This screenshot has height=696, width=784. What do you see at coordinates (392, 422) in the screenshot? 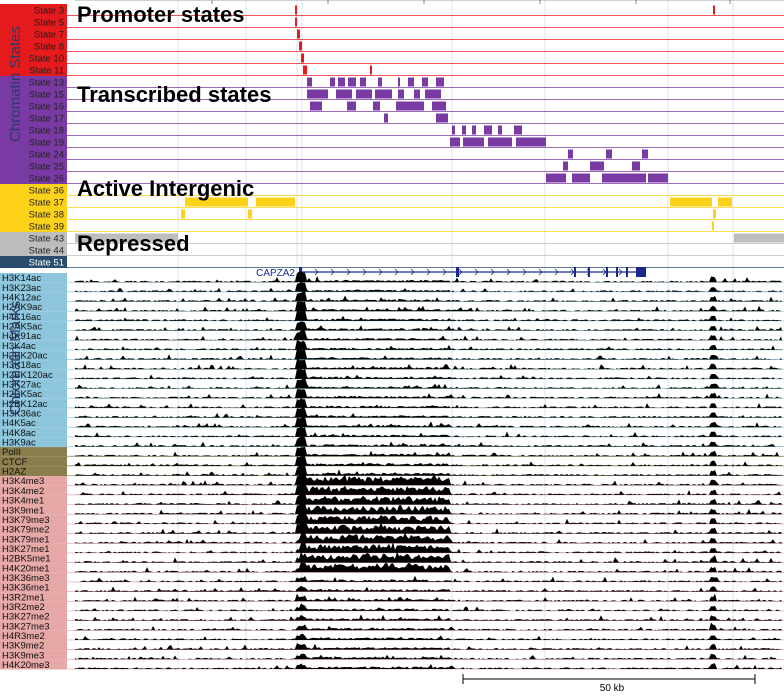
I see `mark-row: H4K5ac` at bounding box center [392, 422].